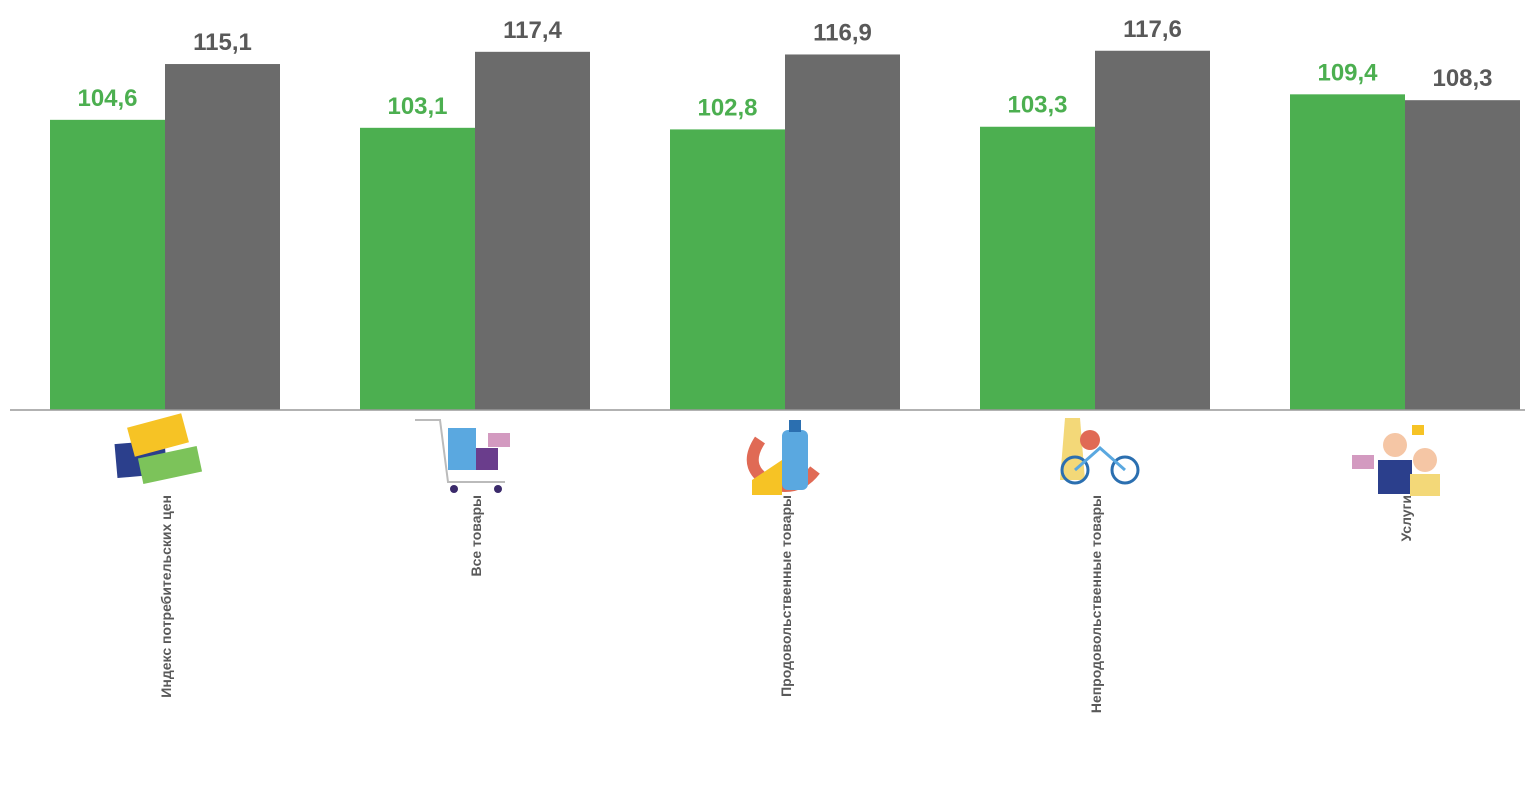 Image resolution: width=1539 pixels, height=787 pixels. I want to click on value-label: 116,9, so click(842, 32).